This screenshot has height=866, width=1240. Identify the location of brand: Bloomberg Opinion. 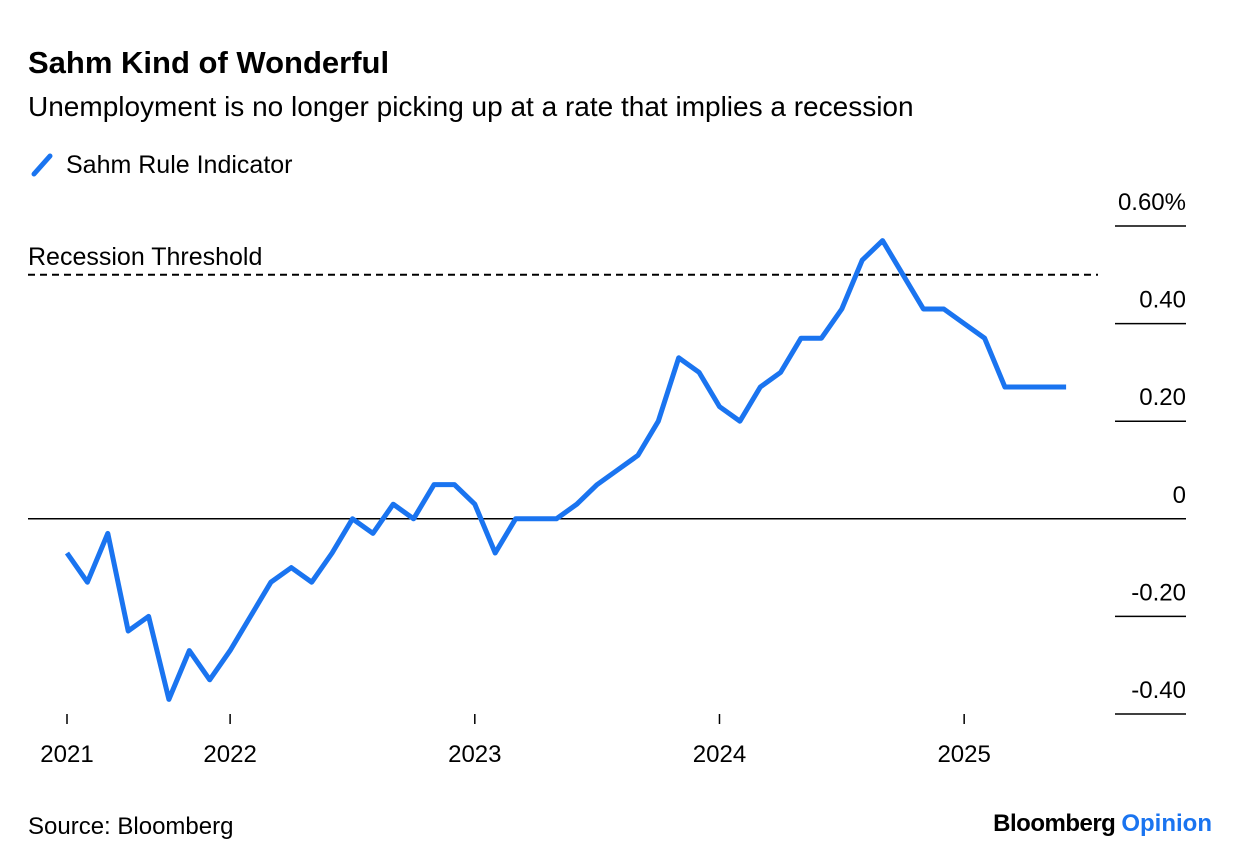
(1102, 823).